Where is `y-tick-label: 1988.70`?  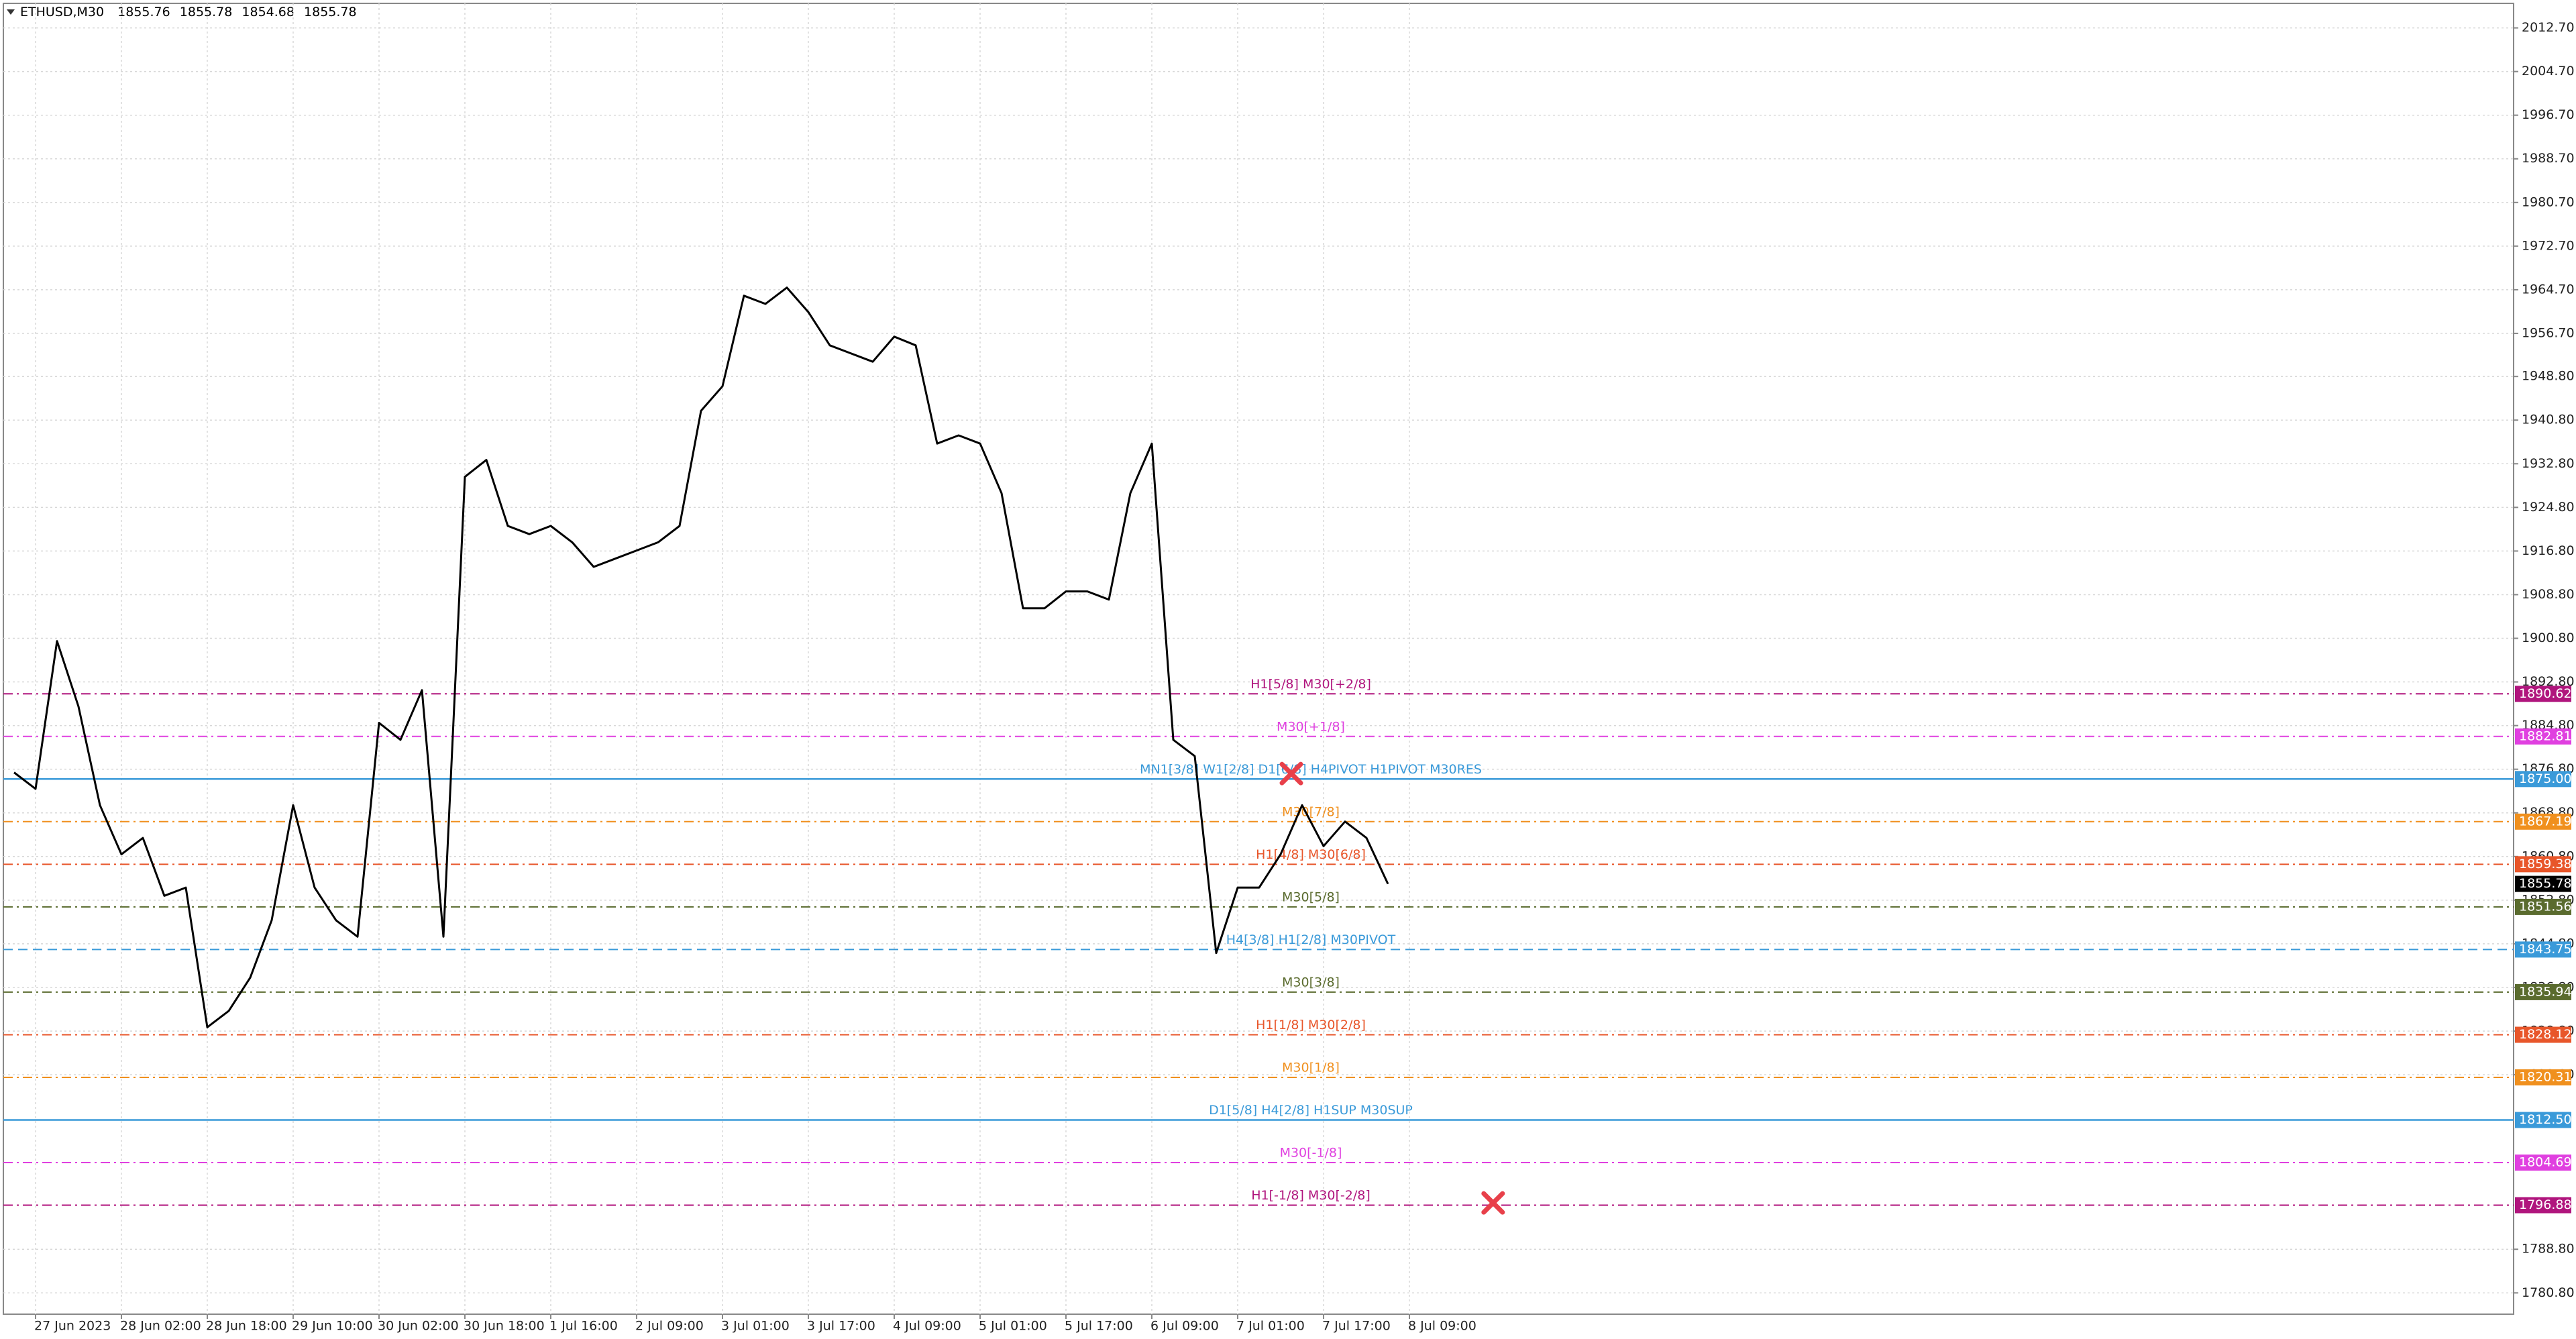
y-tick-label: 1988.70 is located at coordinates (2548, 158).